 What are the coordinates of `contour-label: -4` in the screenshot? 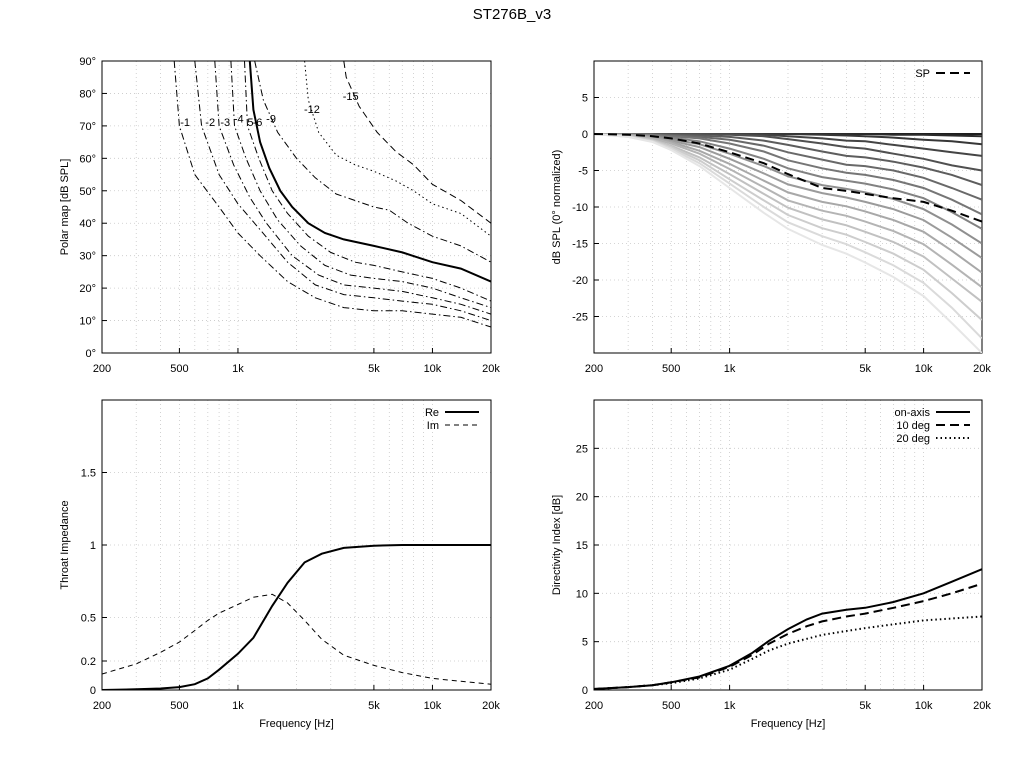 It's located at (239, 120).